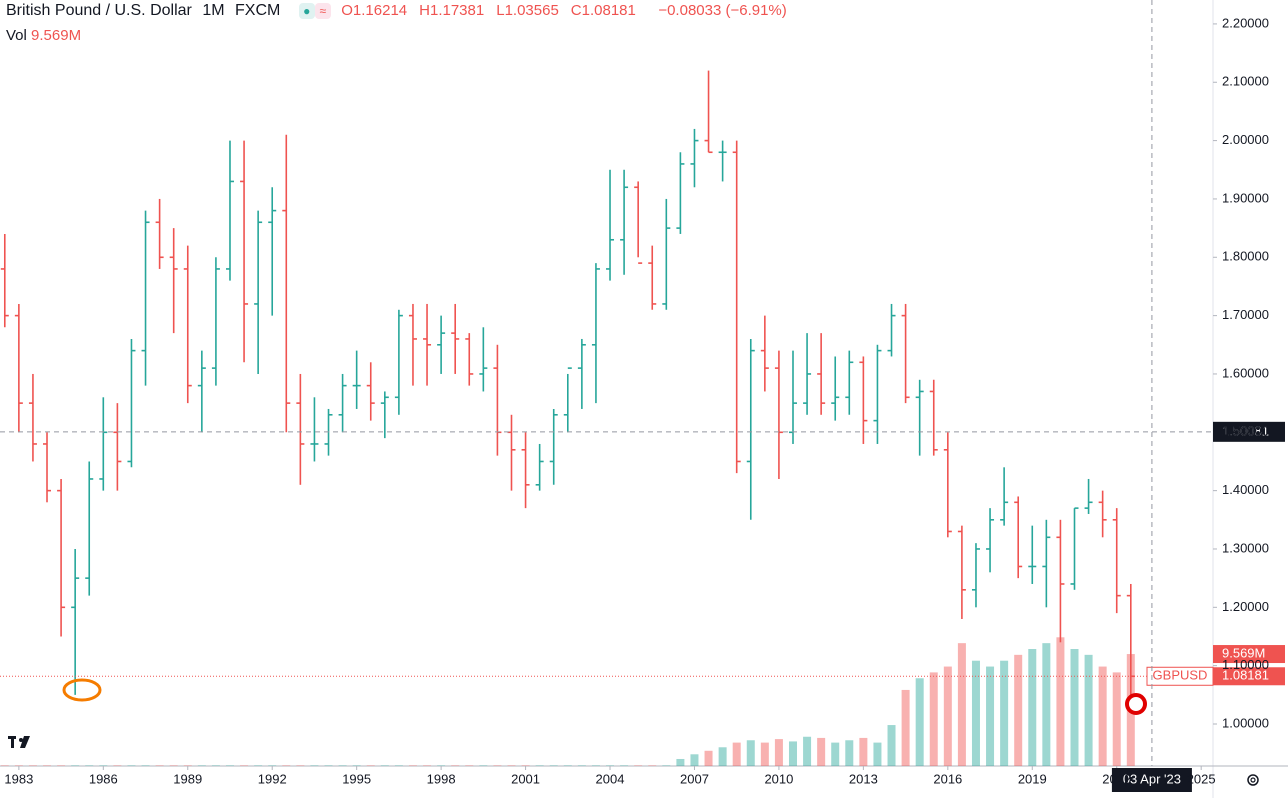  What do you see at coordinates (722, 11) in the screenshot?
I see `change: −0.08033 (−6.91%)` at bounding box center [722, 11].